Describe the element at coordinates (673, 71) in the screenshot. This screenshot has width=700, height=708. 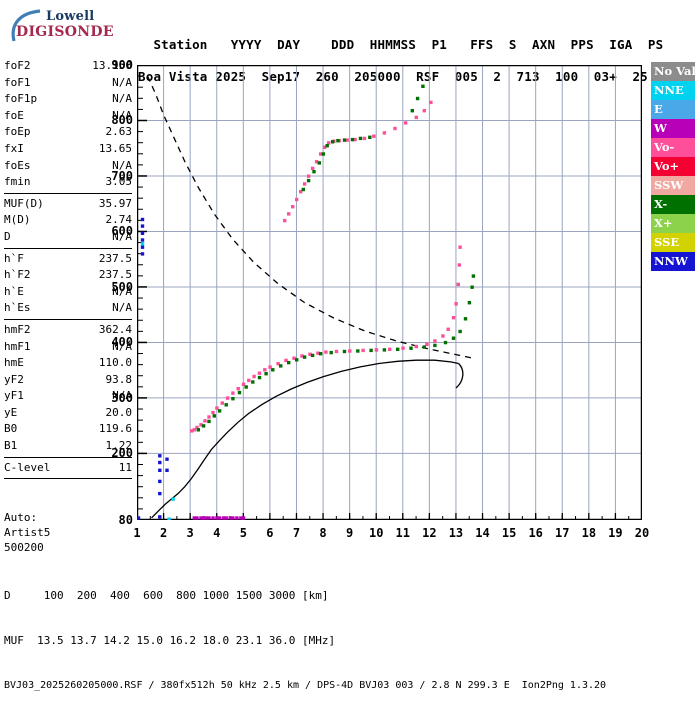
I see `legend-item-noval: No Val` at that location.